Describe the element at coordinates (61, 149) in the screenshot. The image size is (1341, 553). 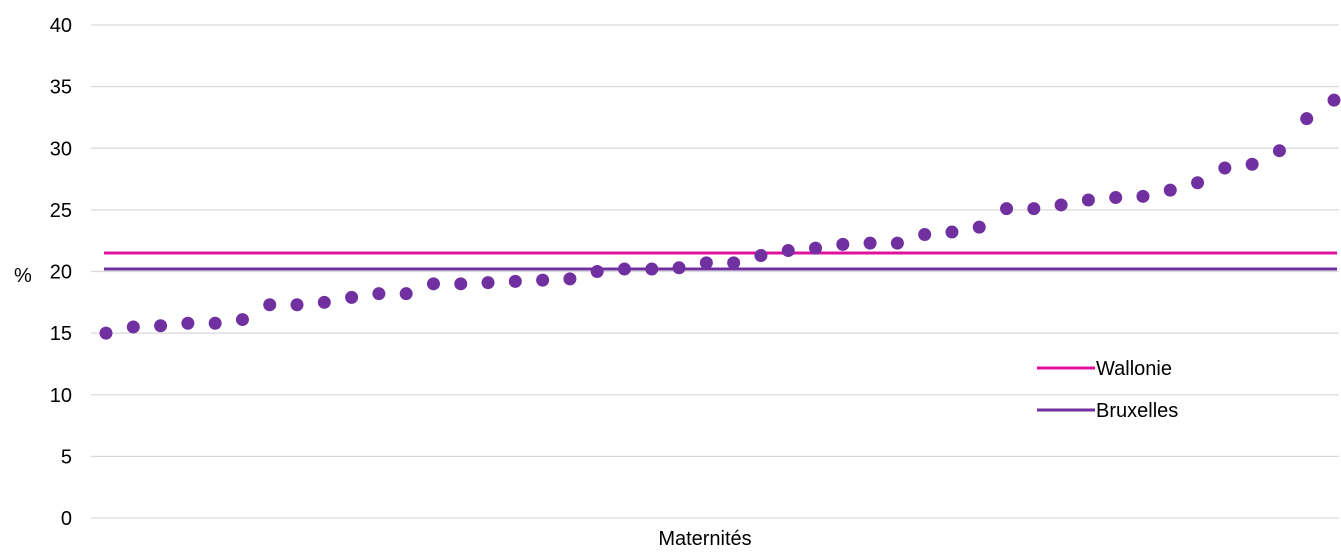
I see `y-tick-label: 30` at that location.